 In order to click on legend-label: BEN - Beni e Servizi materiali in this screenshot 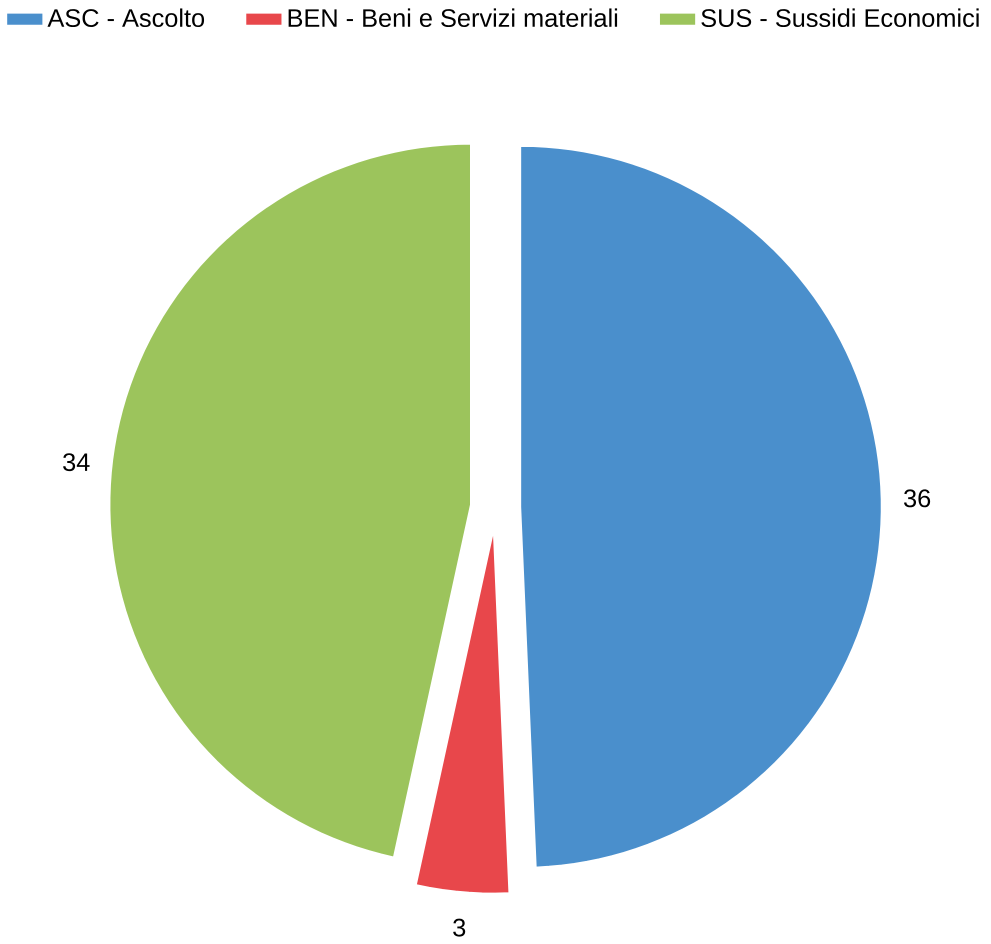, I will do `click(453, 18)`.